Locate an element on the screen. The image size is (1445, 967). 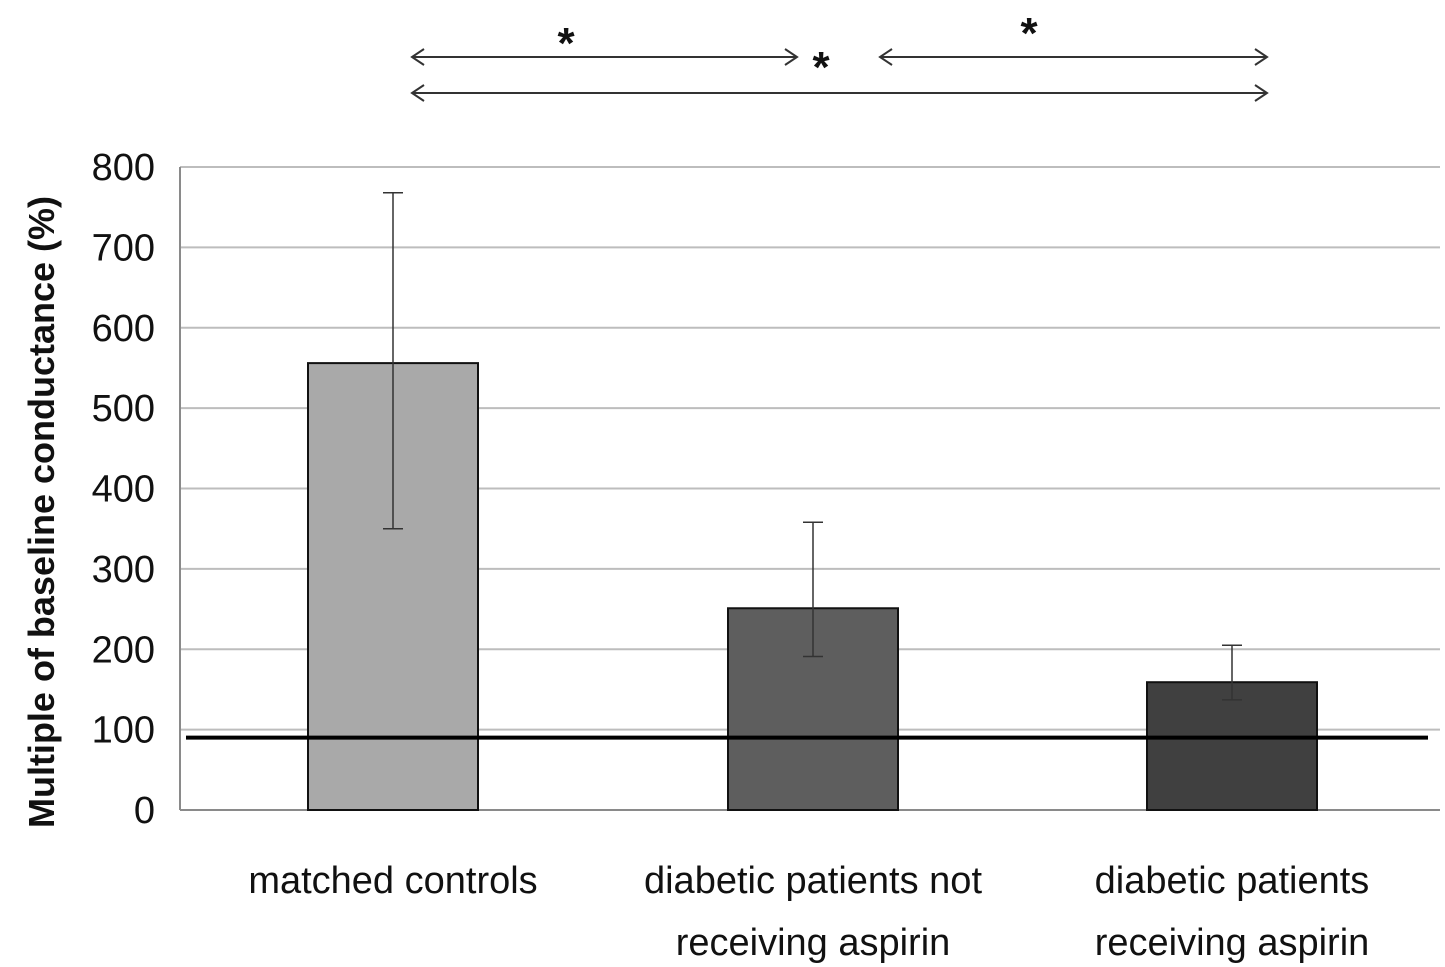
y-tick-label: 800 is located at coordinates (123, 168).